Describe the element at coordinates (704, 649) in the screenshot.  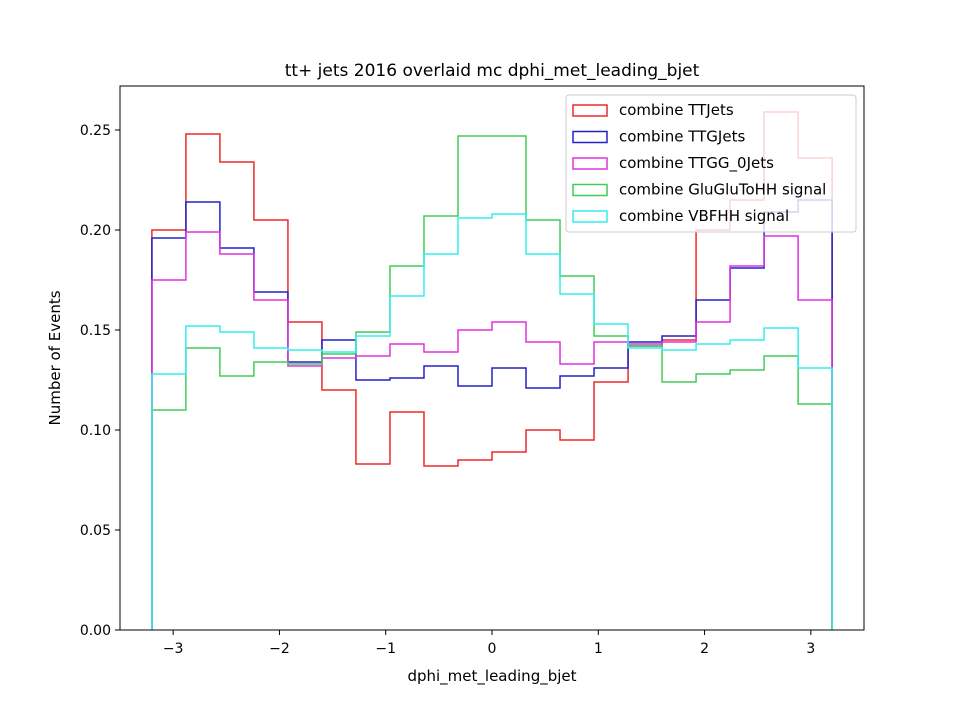
I see `x-tick-label: 2` at that location.